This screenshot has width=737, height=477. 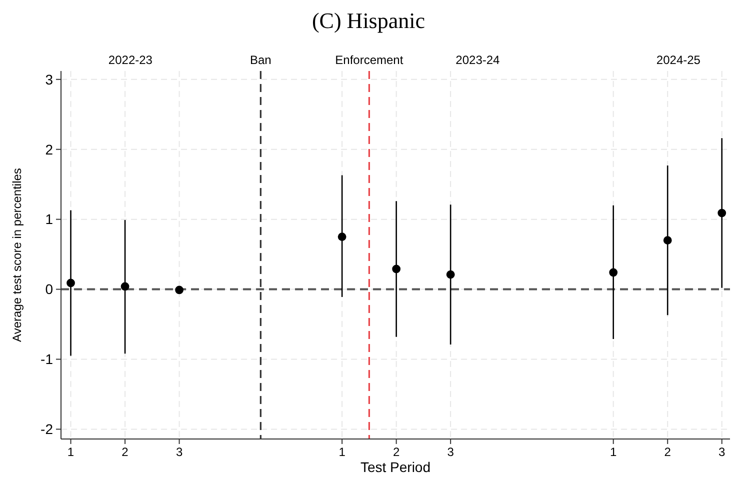 I want to click on chart-title: (C) Hispanic, so click(x=369, y=20).